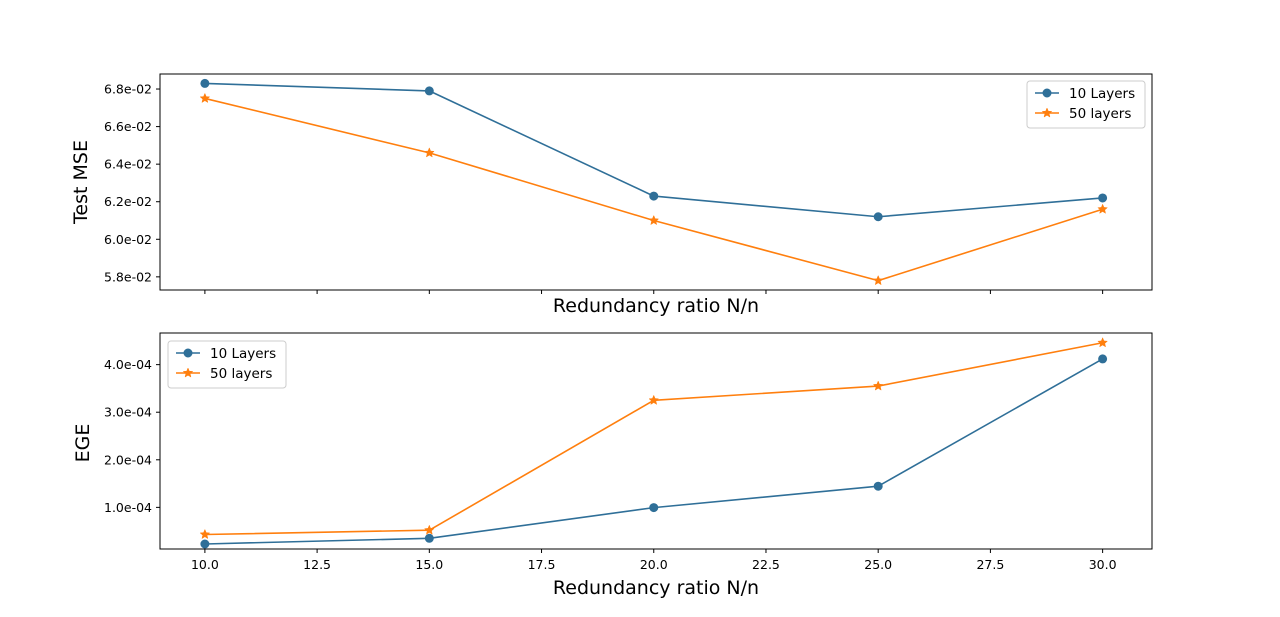 Image resolution: width=1280 pixels, height=617 pixels. What do you see at coordinates (878, 564) in the screenshot?
I see `x-tick-label: 25.0` at bounding box center [878, 564].